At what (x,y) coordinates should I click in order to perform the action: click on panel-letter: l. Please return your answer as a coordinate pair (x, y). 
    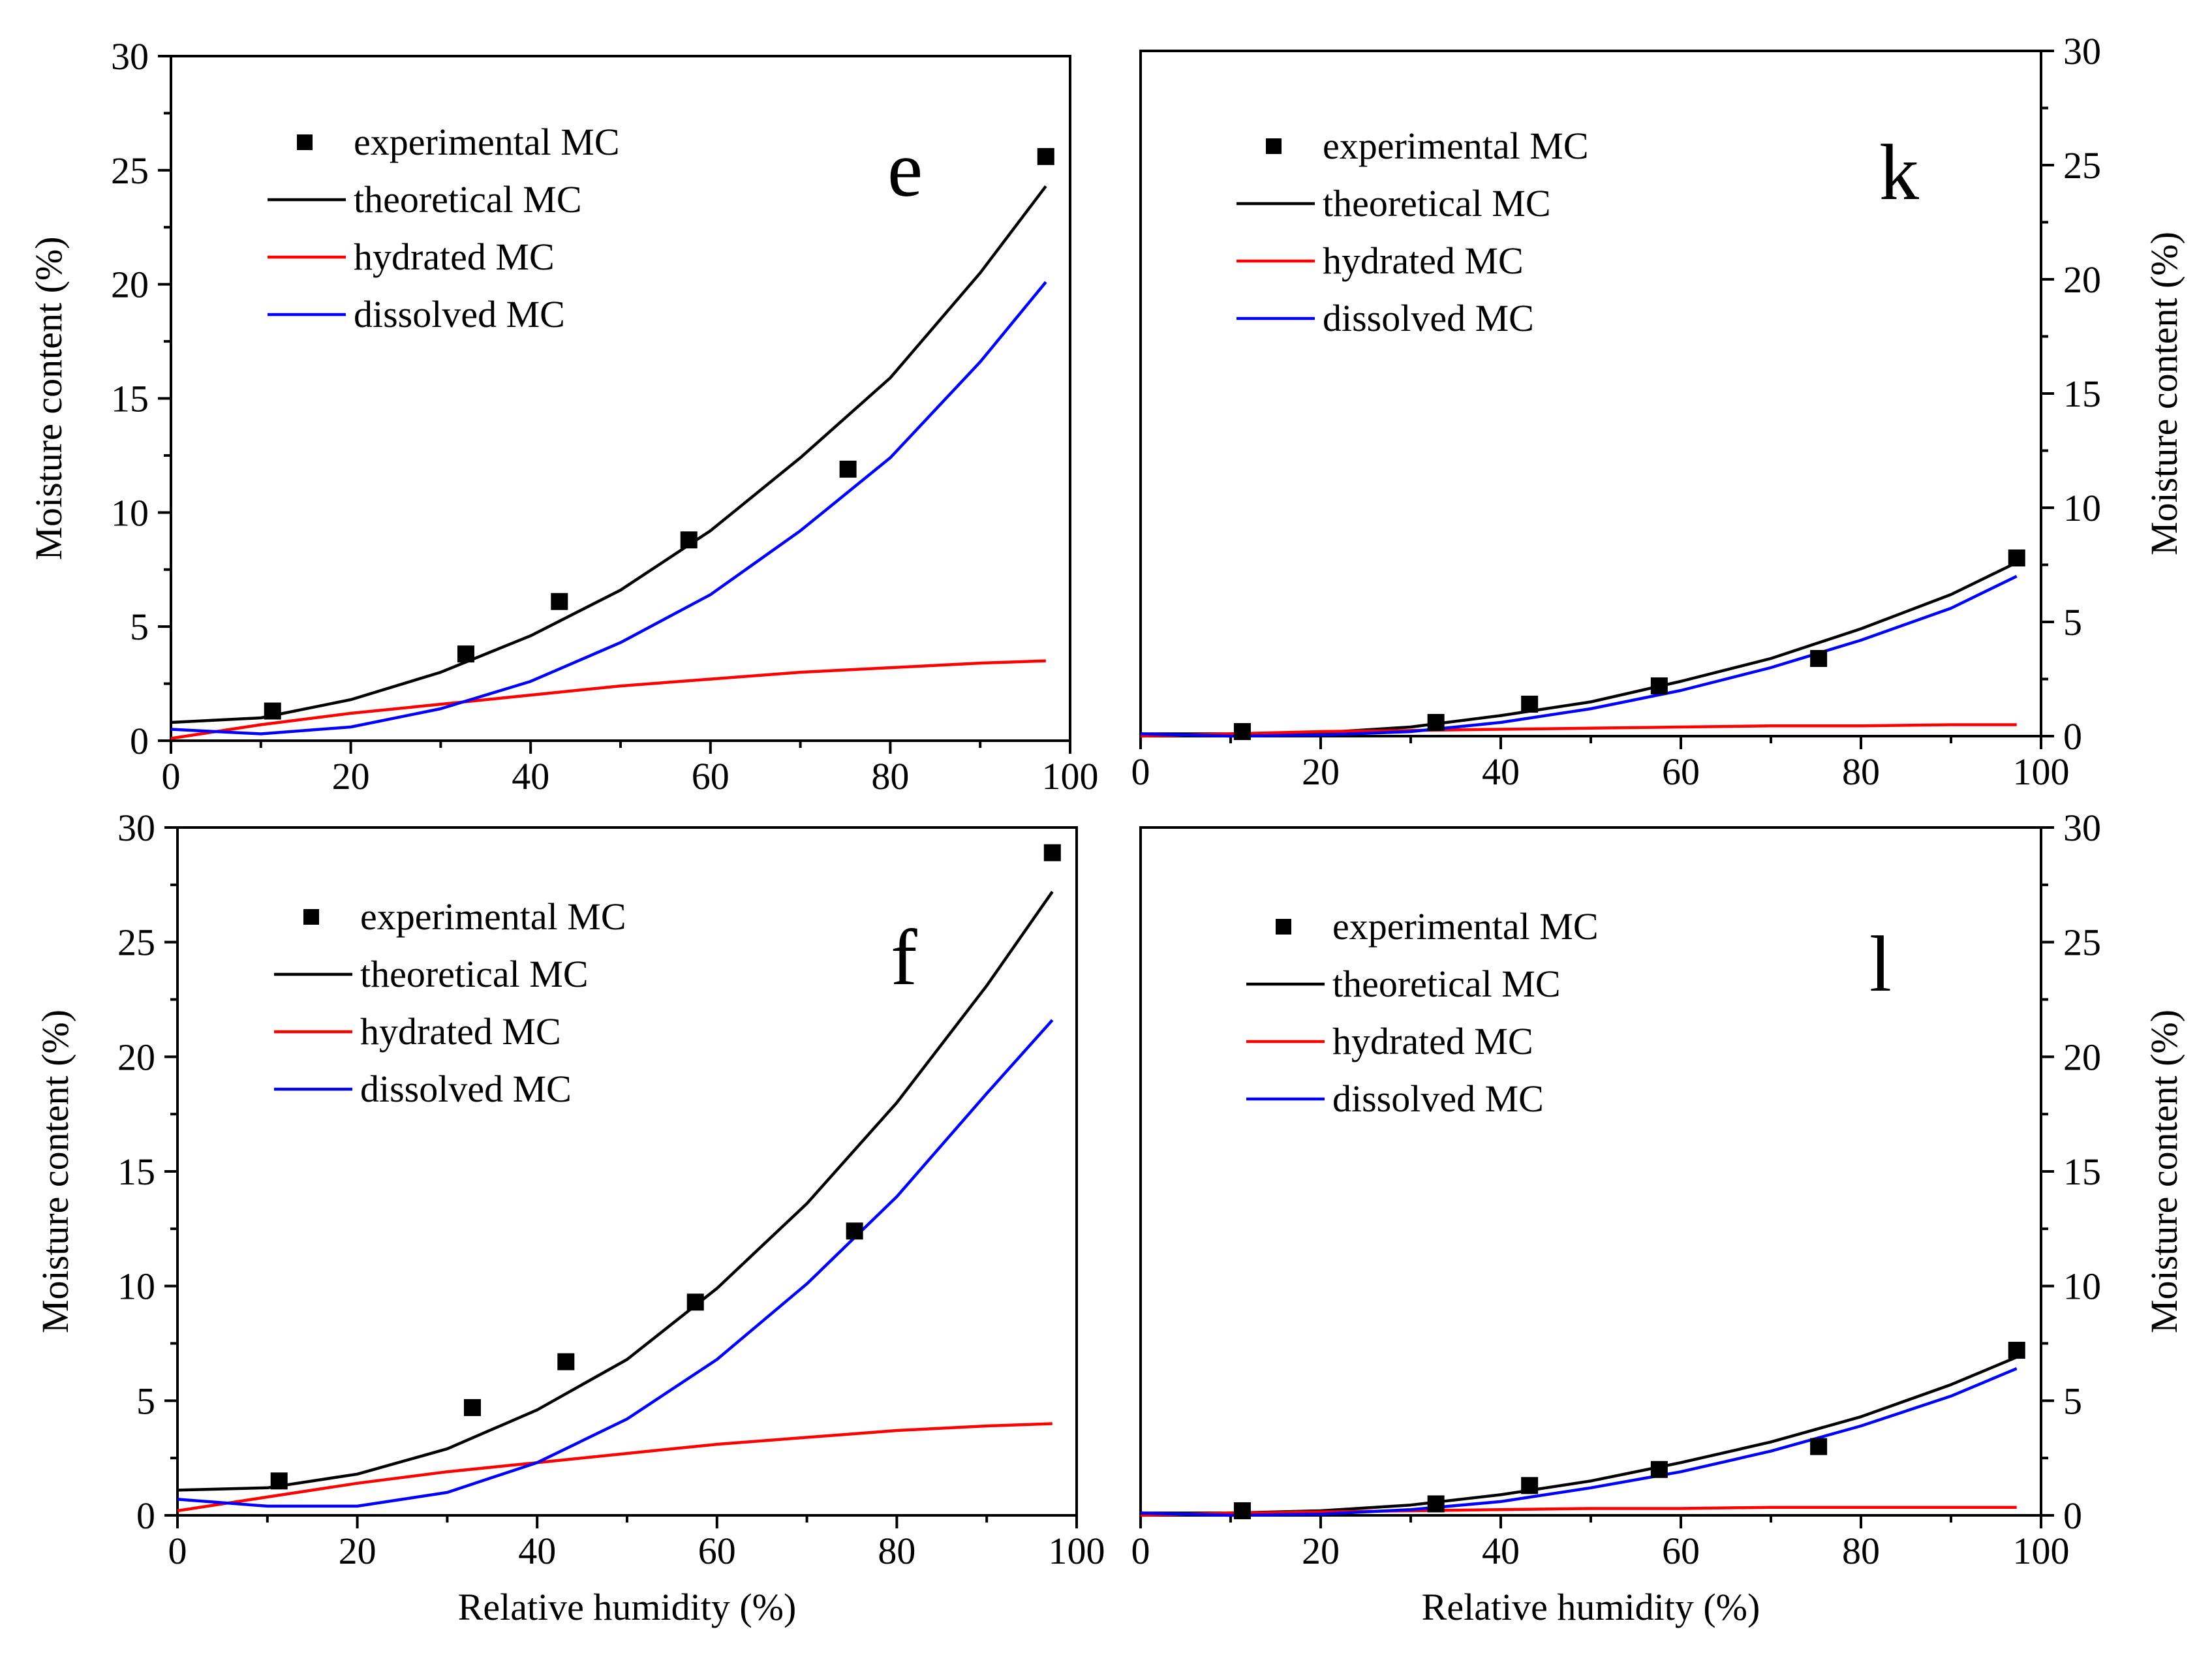
    Looking at the image, I should click on (1880, 964).